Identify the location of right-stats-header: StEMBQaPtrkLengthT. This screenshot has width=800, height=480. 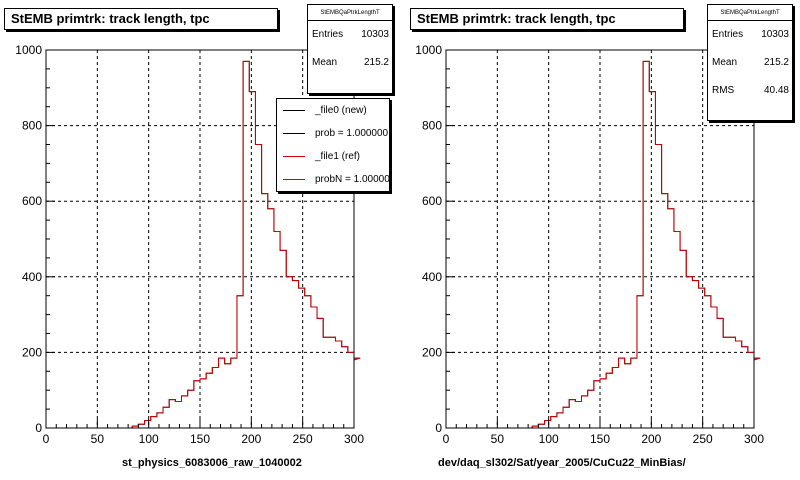
(750, 13).